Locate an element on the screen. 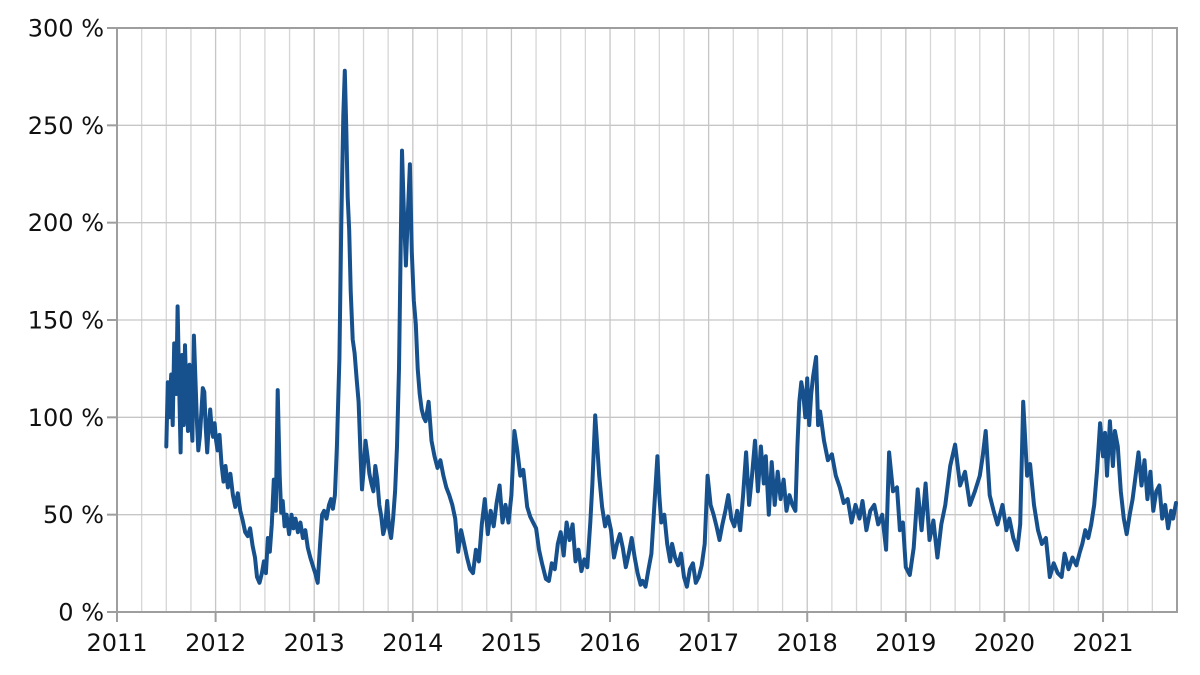  y-tick-label: 300 % is located at coordinates (66, 29).